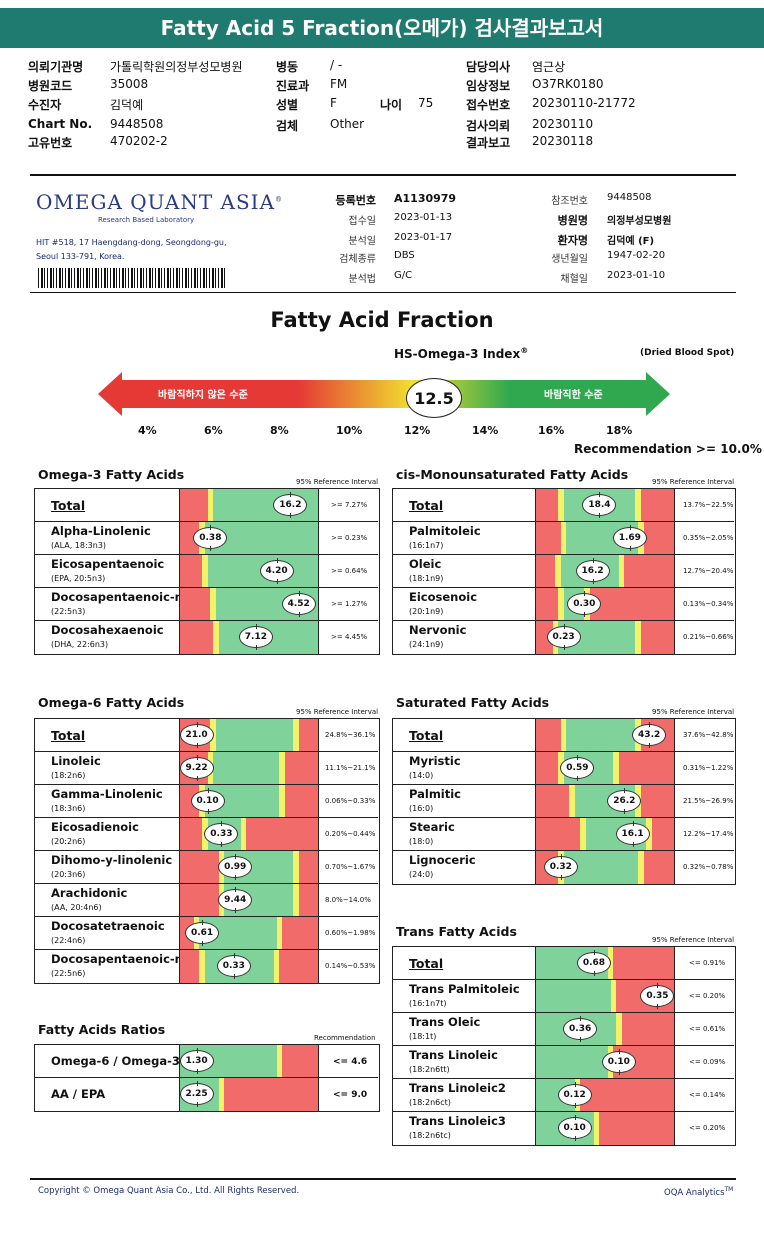 This screenshot has width=764, height=1239. Describe the element at coordinates (707, 1061) in the screenshot. I see `reference-range: <= 0.09%` at that location.